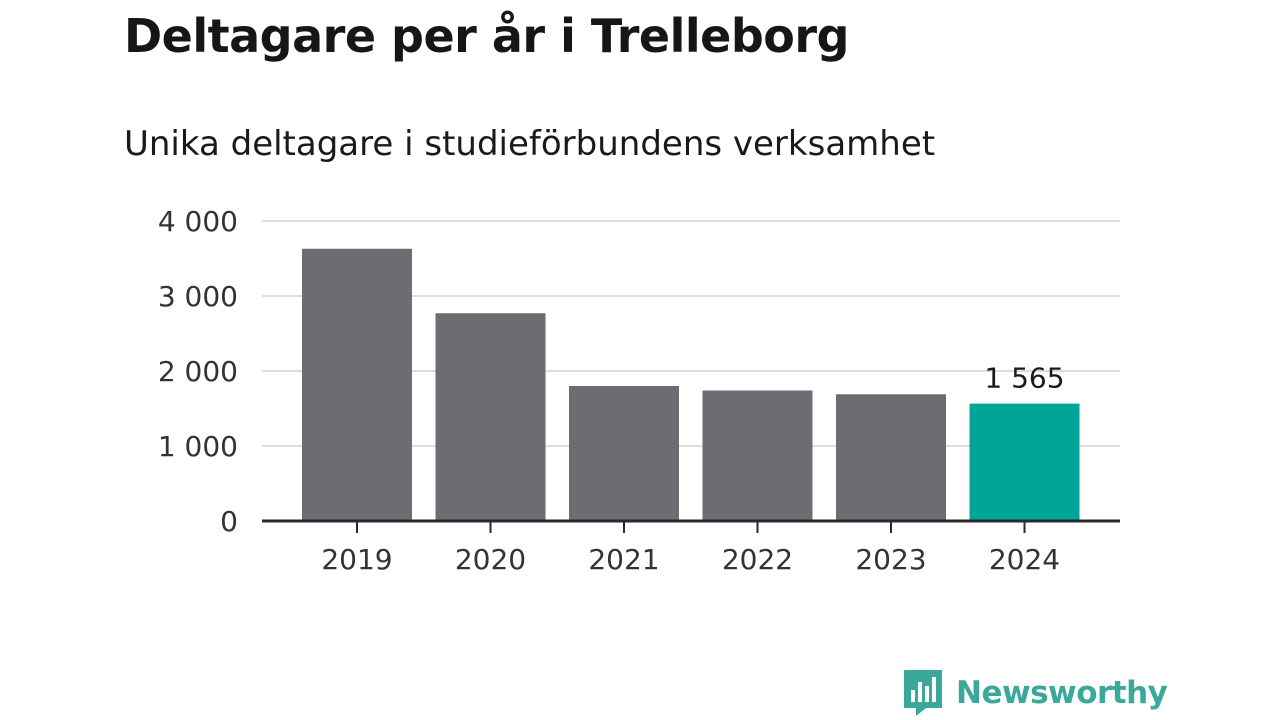 The height and width of the screenshot is (720, 1280). Describe the element at coordinates (490, 559) in the screenshot. I see `x-tick-label: 2020` at that location.